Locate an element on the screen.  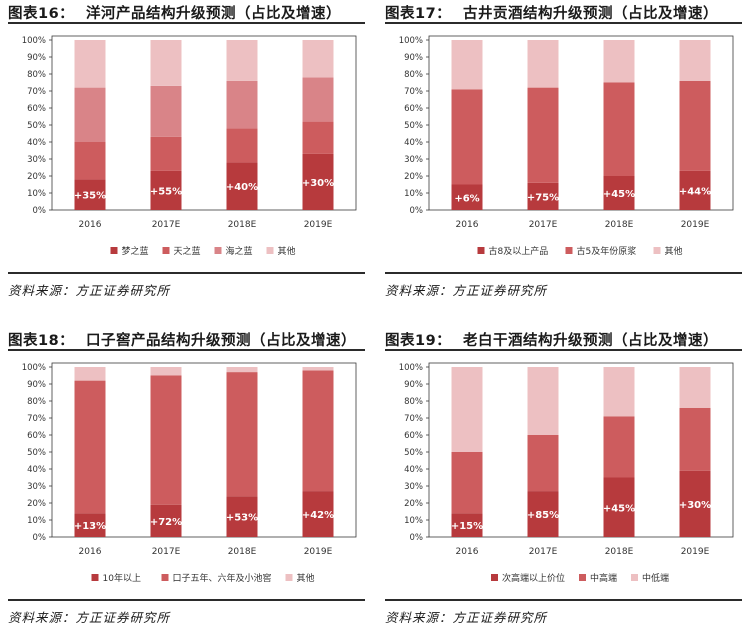
growth-label: +45% is located at coordinates (619, 508).